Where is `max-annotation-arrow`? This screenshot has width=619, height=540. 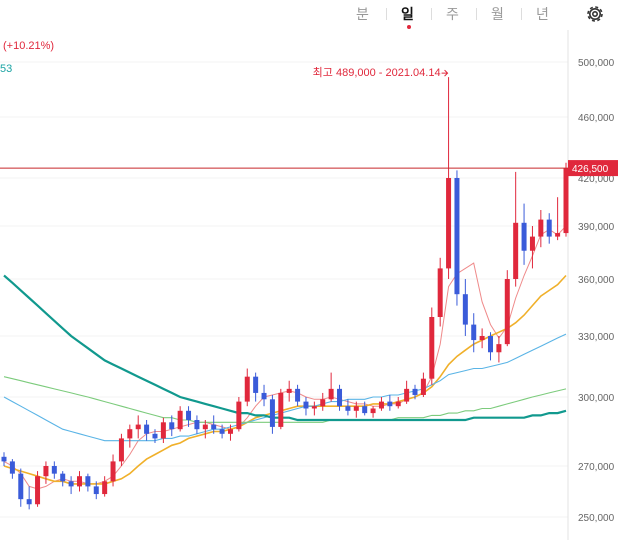 max-annotation-arrow is located at coordinates (445, 73).